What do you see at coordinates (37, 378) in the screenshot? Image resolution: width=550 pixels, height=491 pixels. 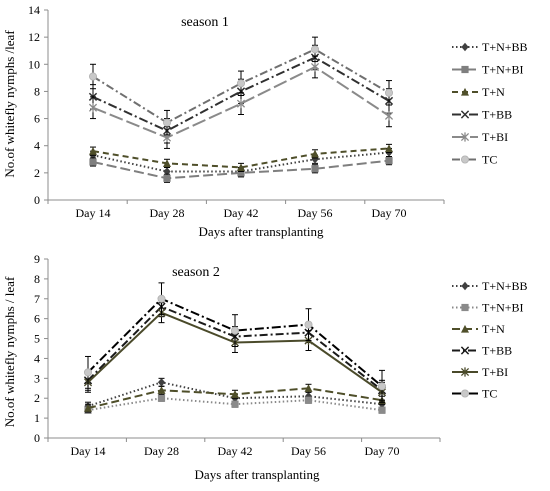 I see `y-tick-label: 3` at bounding box center [37, 378].